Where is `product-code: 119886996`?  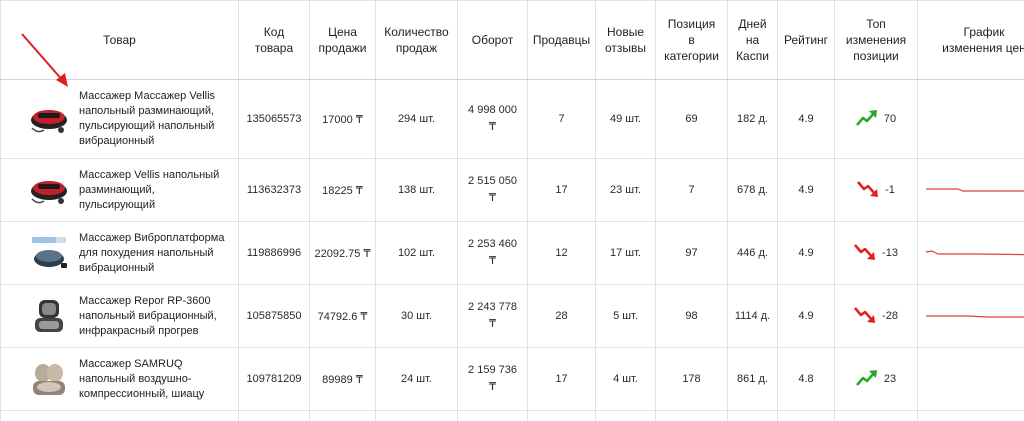 product-code: 119886996 is located at coordinates (274, 253).